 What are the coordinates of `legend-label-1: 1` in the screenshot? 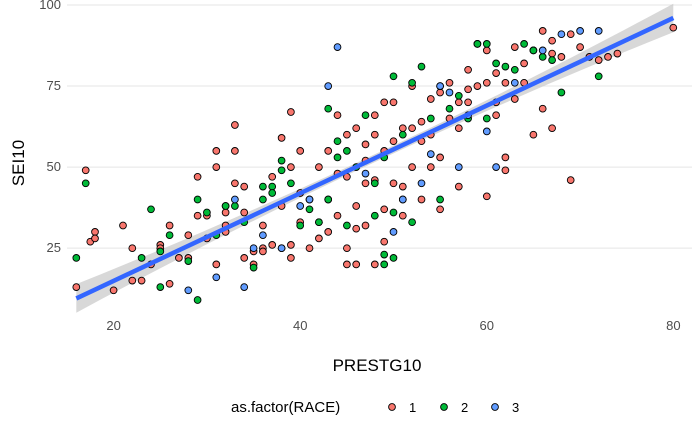 It's located at (412, 407).